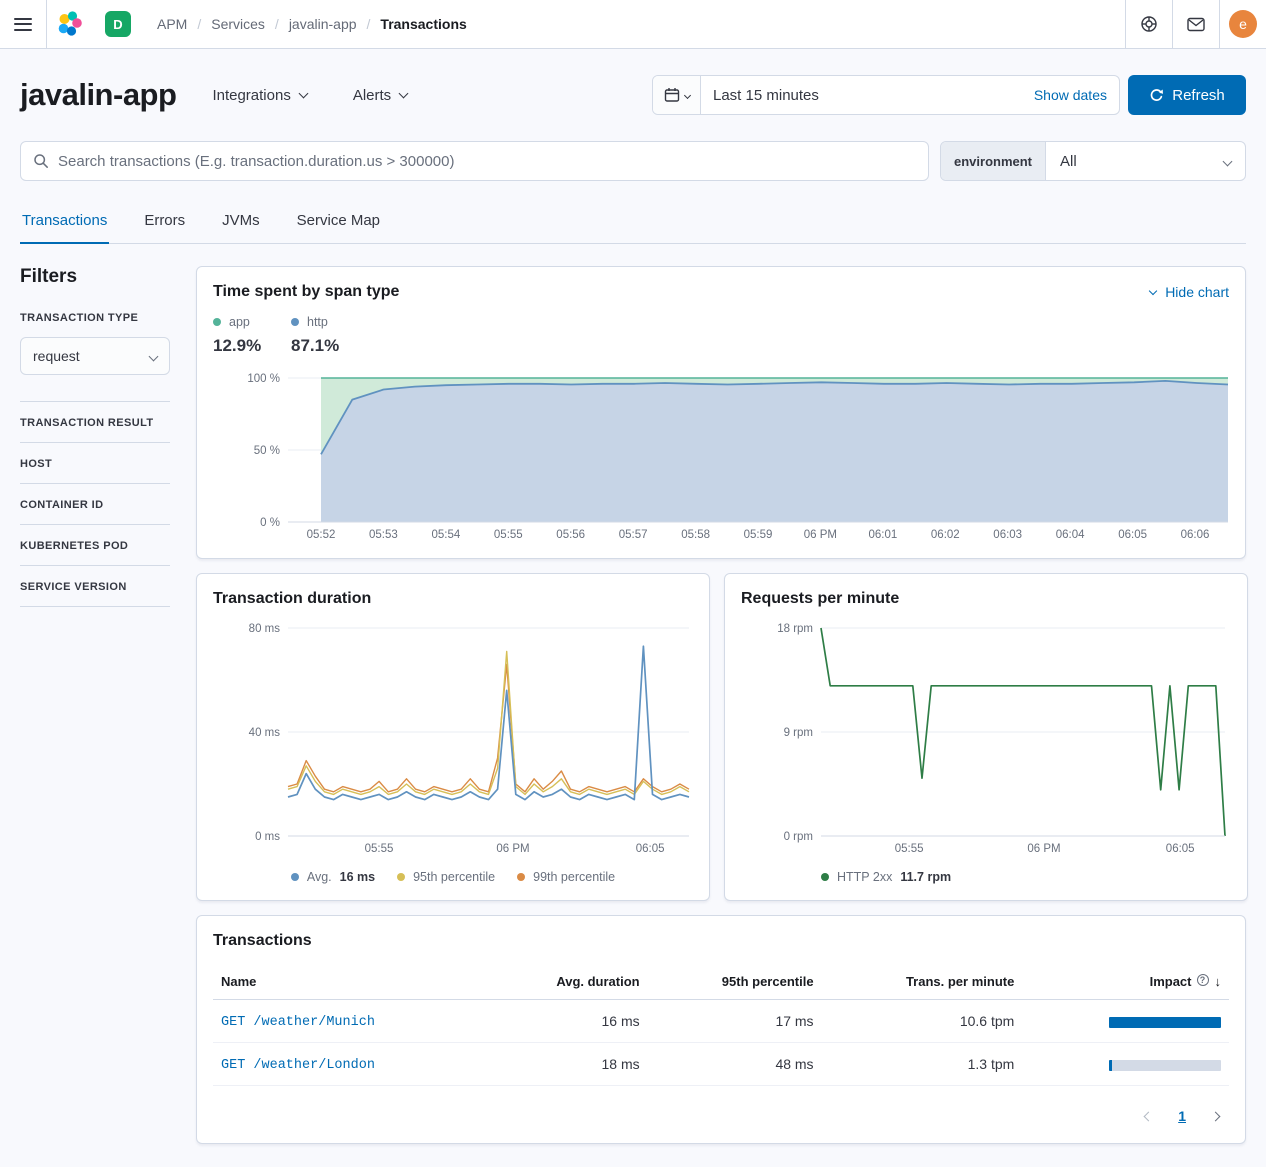 The height and width of the screenshot is (1167, 1266). I want to click on svg-text: 05:59, so click(758, 535).